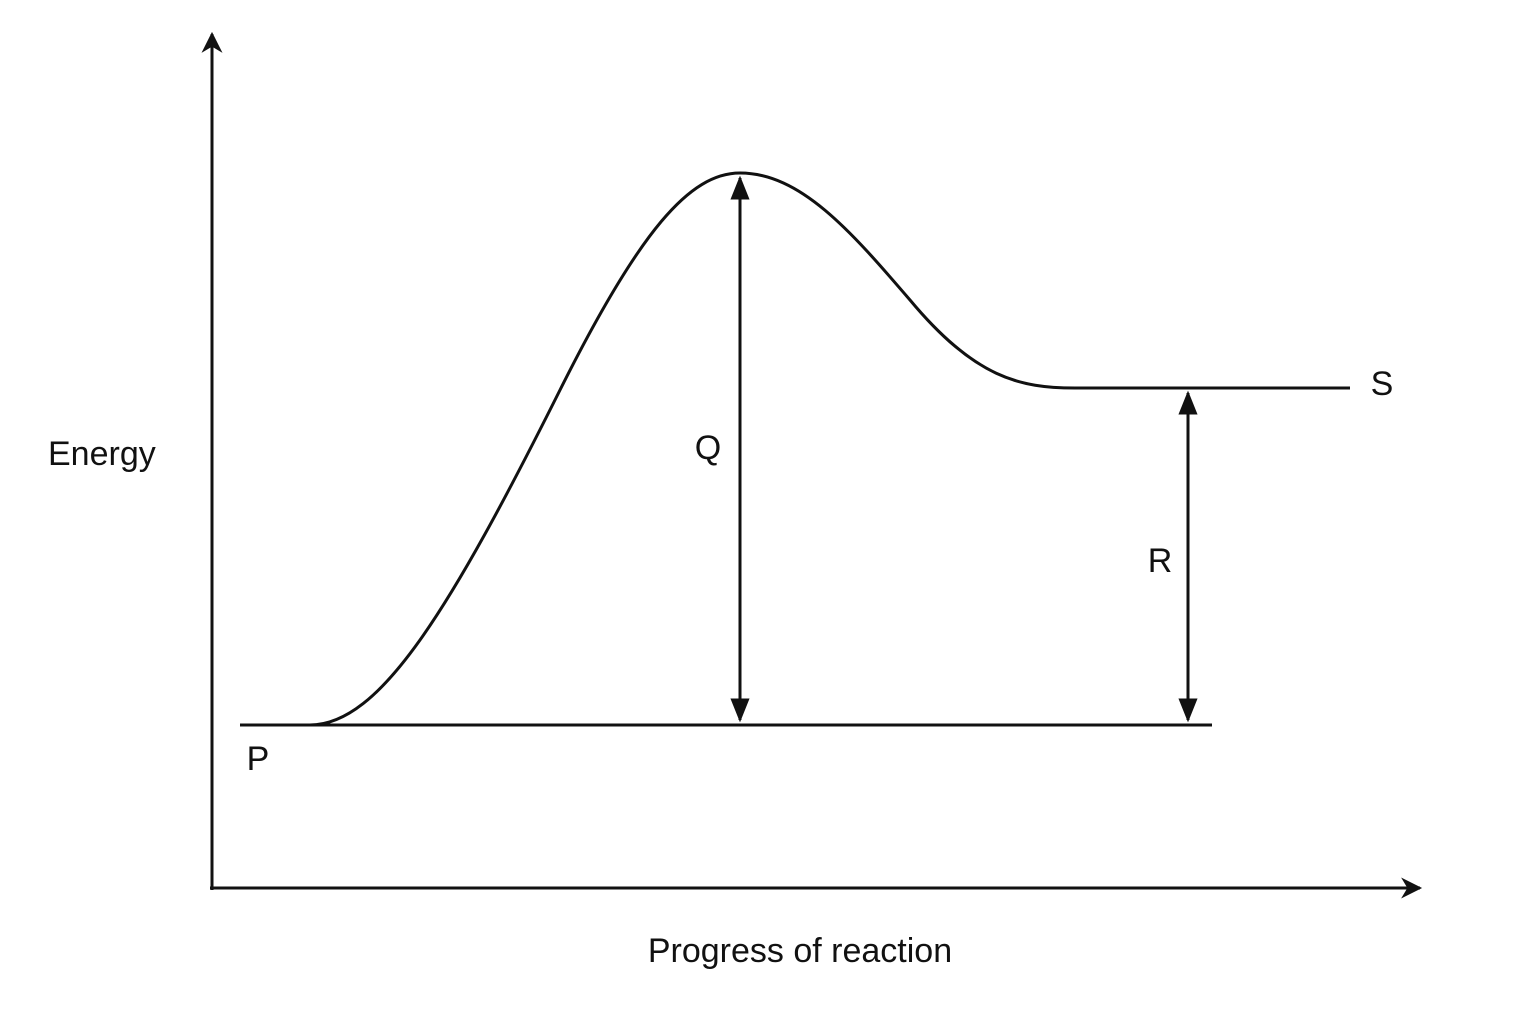  I want to click on label-p: P, so click(258, 759).